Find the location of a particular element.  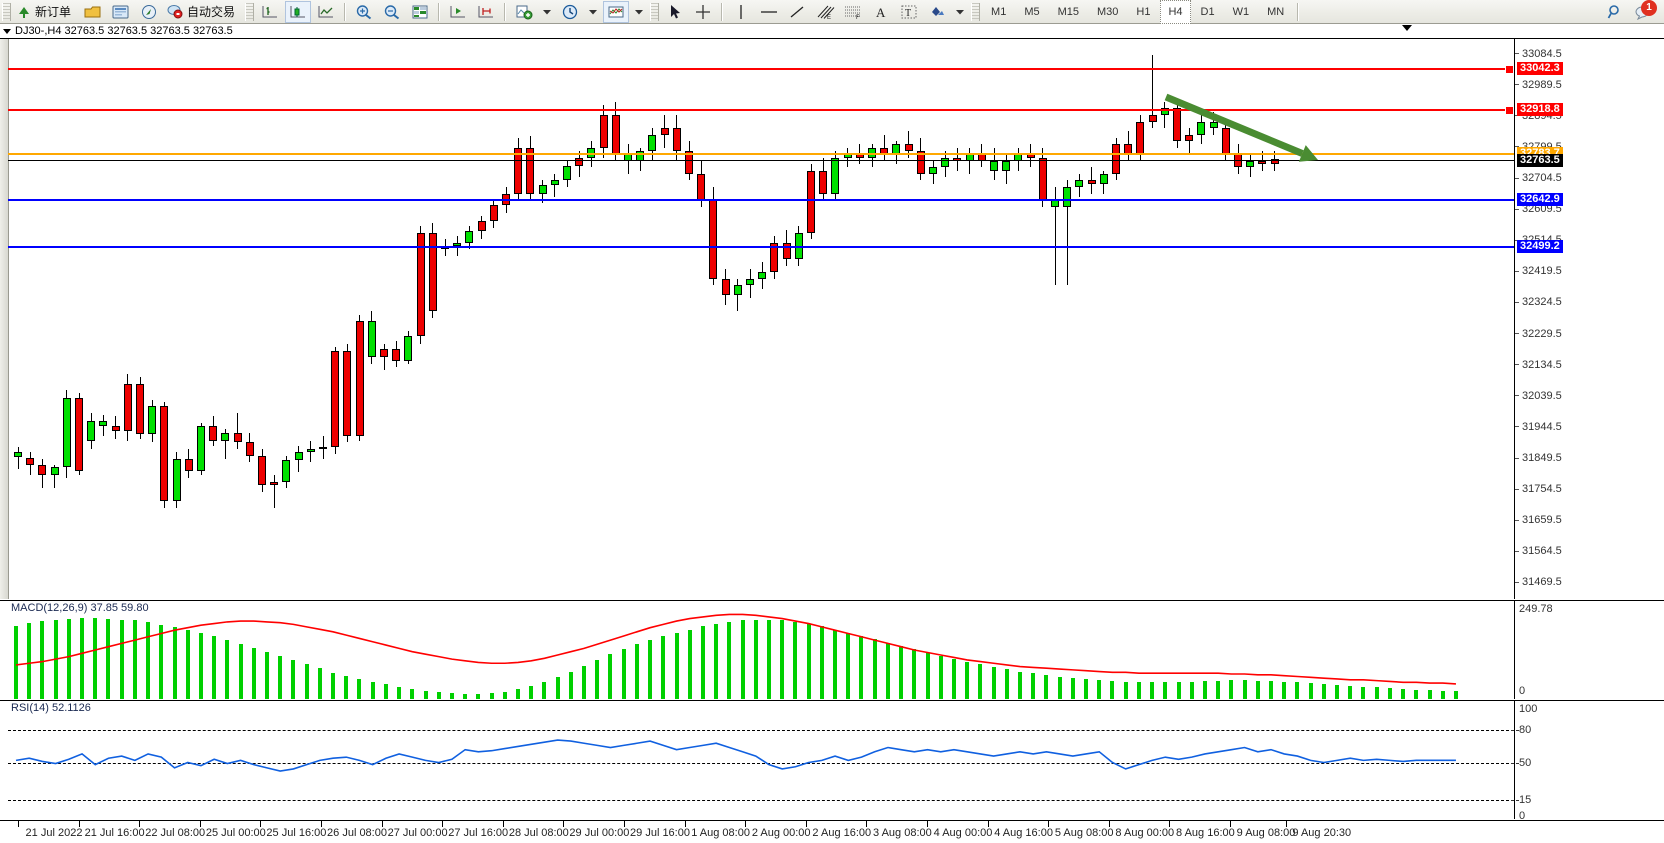

market-watch-icon is located at coordinates (121, 12).